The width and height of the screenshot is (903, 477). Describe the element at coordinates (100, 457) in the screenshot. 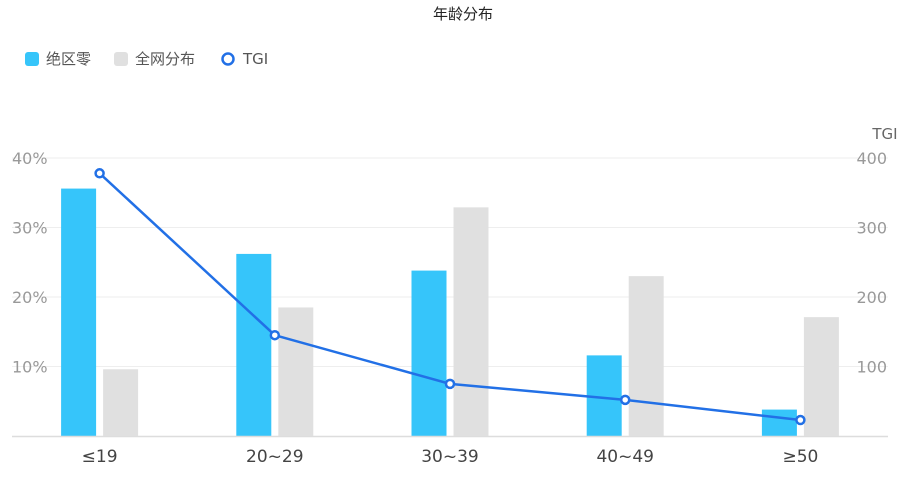

I see `x-tick-label: ≤19` at that location.